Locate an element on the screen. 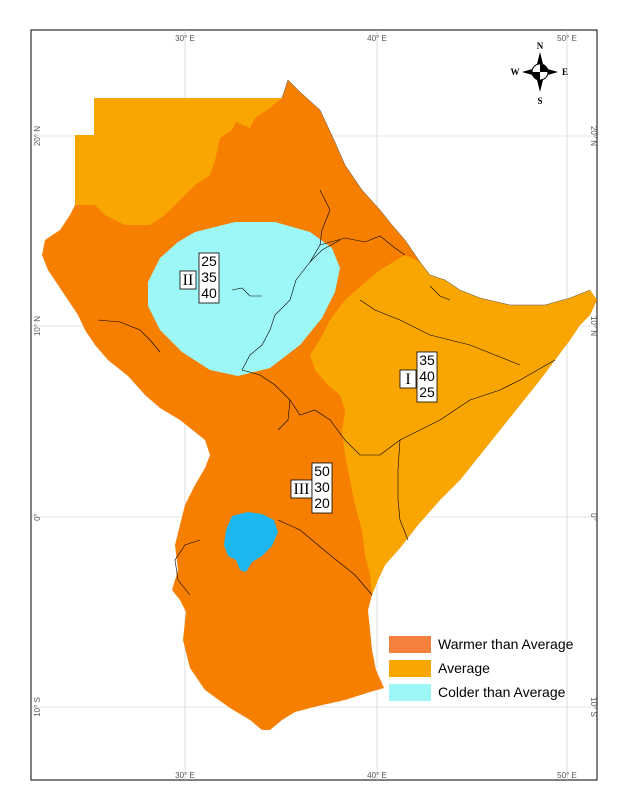 The height and width of the screenshot is (811, 627). legend-swatch-colder is located at coordinates (410, 692).